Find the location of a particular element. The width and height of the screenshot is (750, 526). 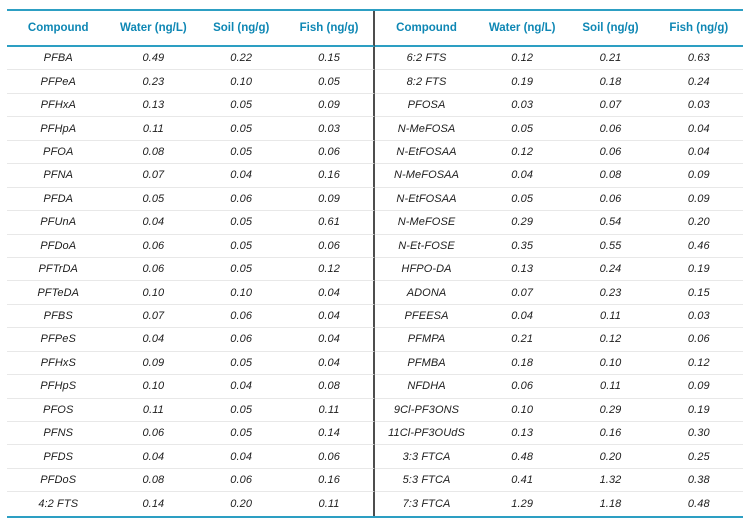

compound-cell: N-EtFOSAA is located at coordinates (426, 198).